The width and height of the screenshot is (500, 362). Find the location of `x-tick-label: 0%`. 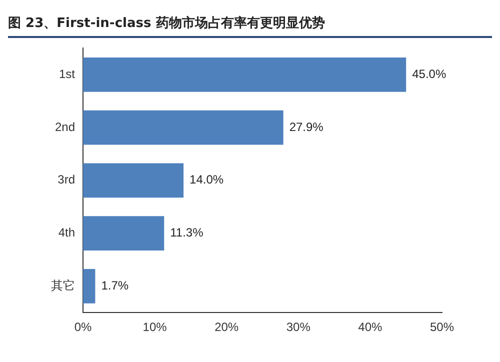

x-tick-label: 0% is located at coordinates (83, 327).